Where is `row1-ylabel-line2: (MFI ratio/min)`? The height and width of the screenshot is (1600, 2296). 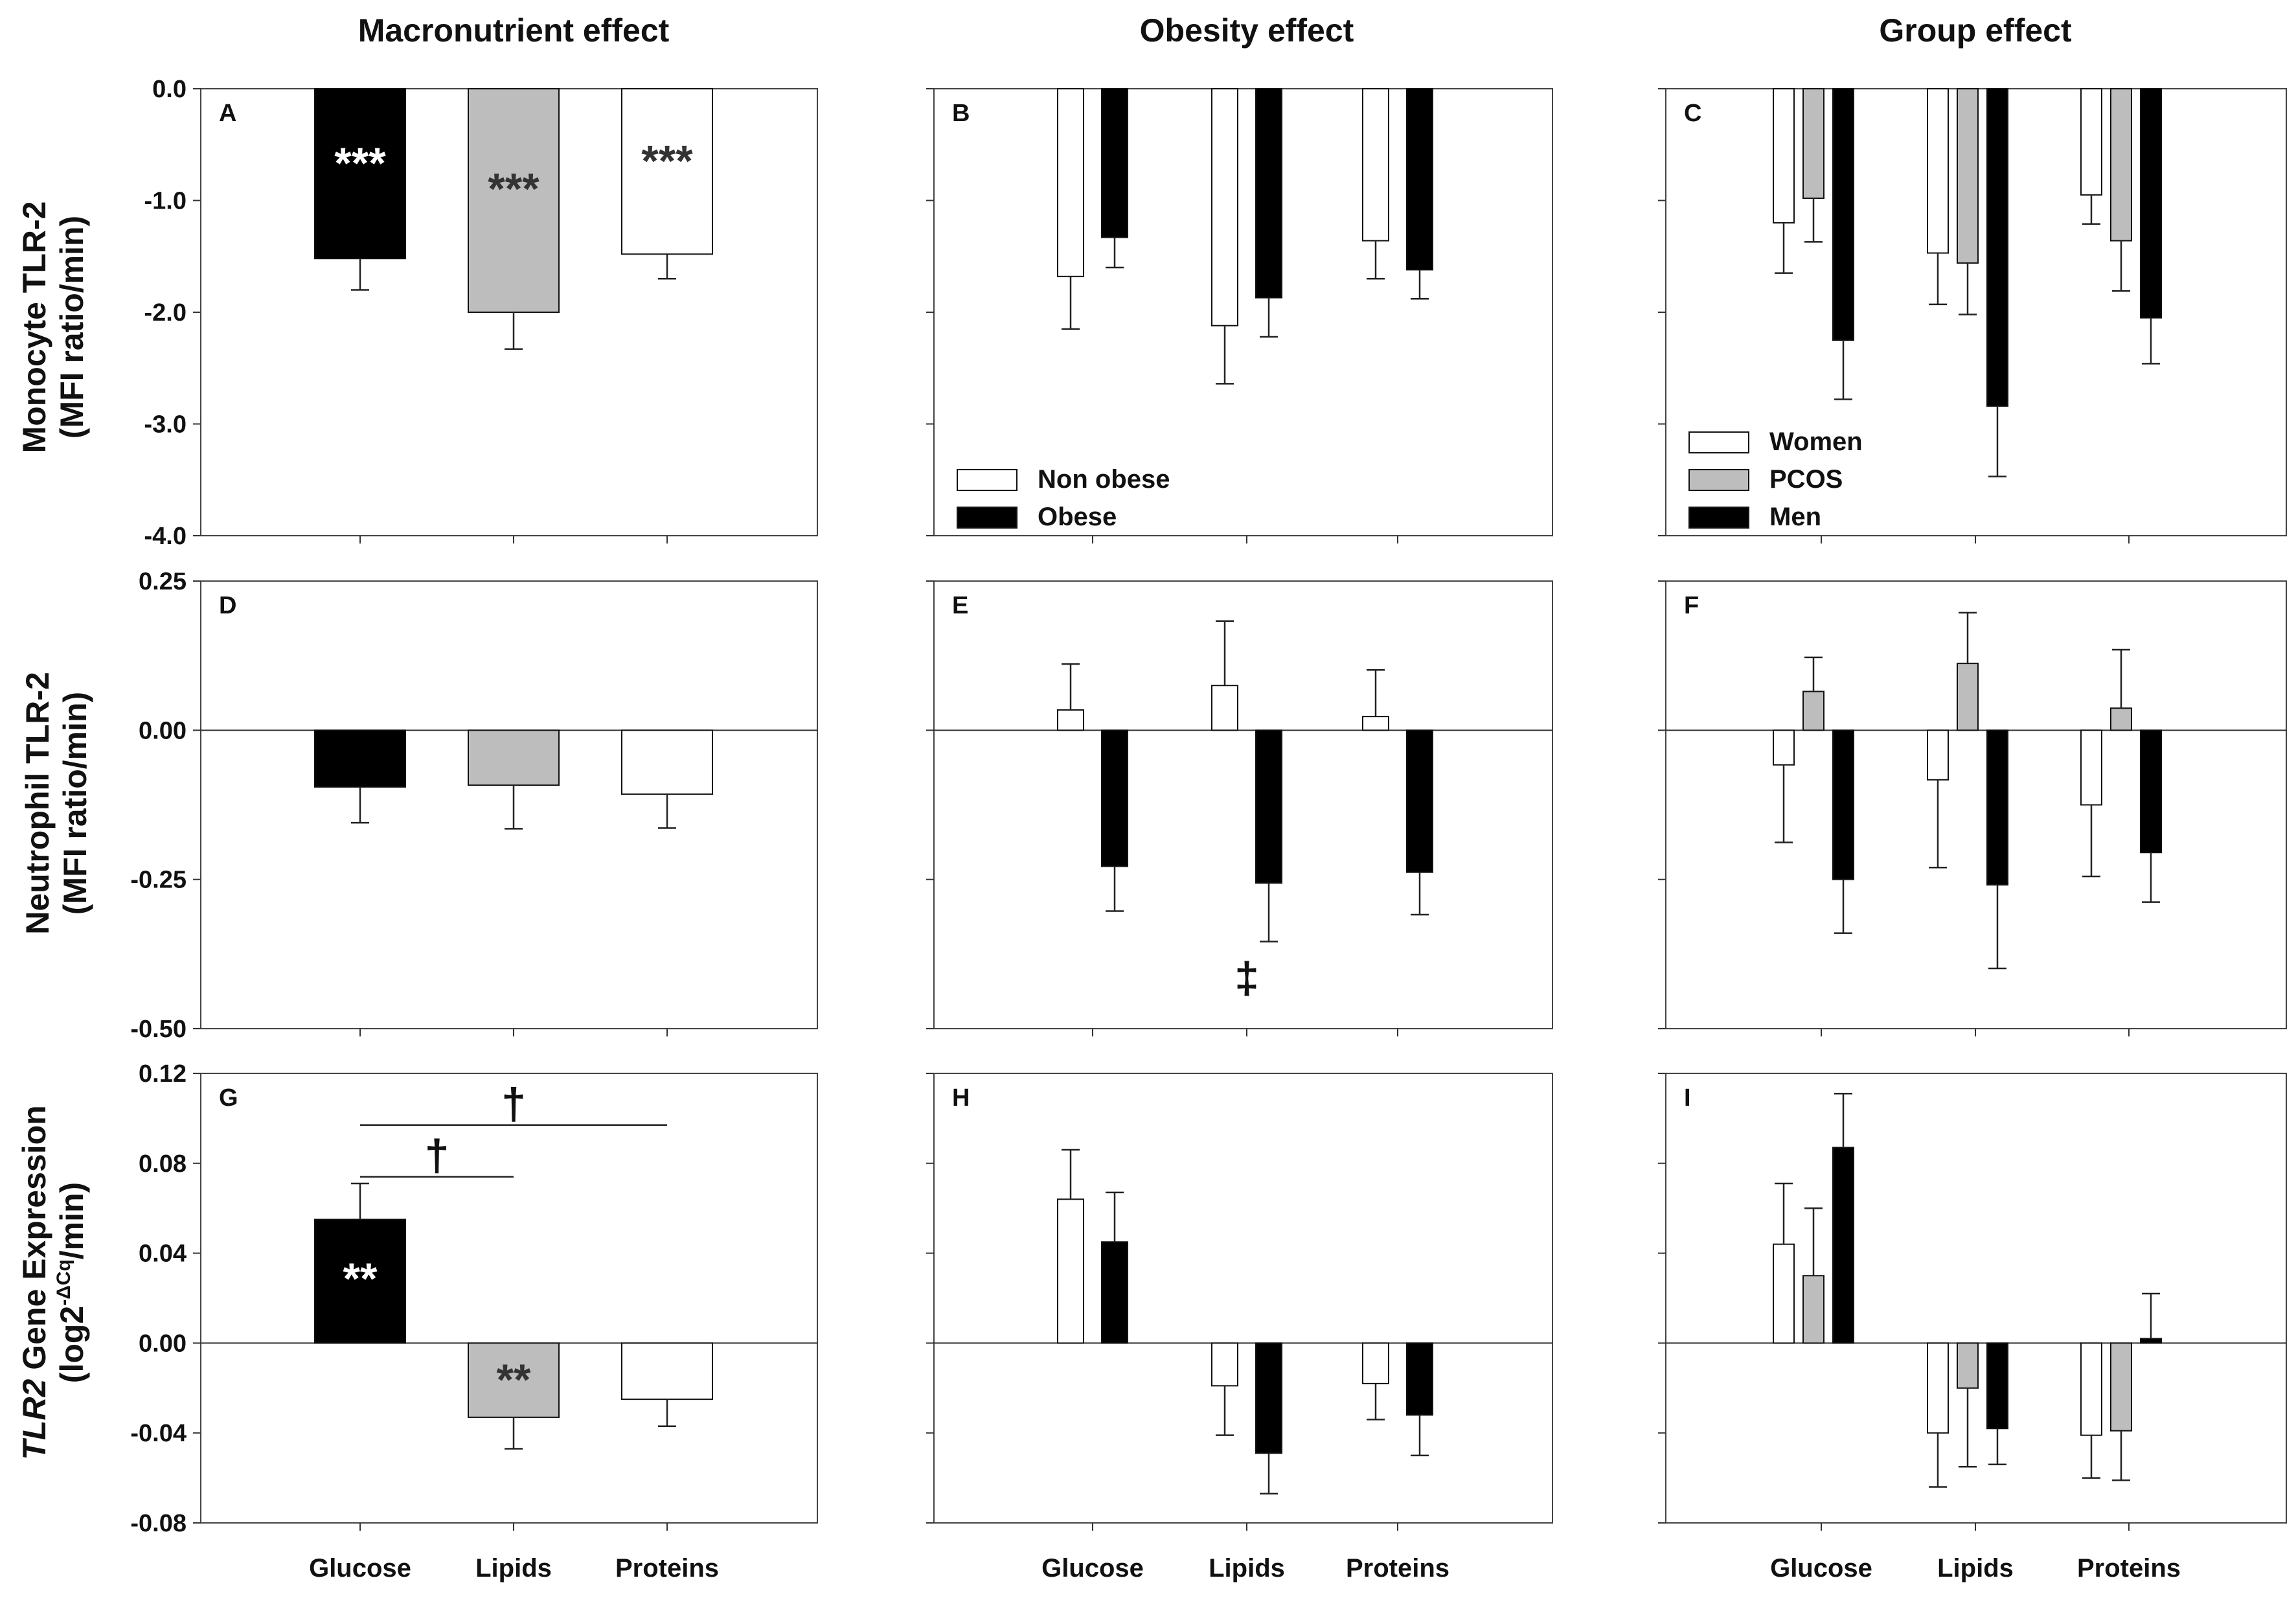
row1-ylabel-line2: (MFI ratio/min) is located at coordinates (72, 327).